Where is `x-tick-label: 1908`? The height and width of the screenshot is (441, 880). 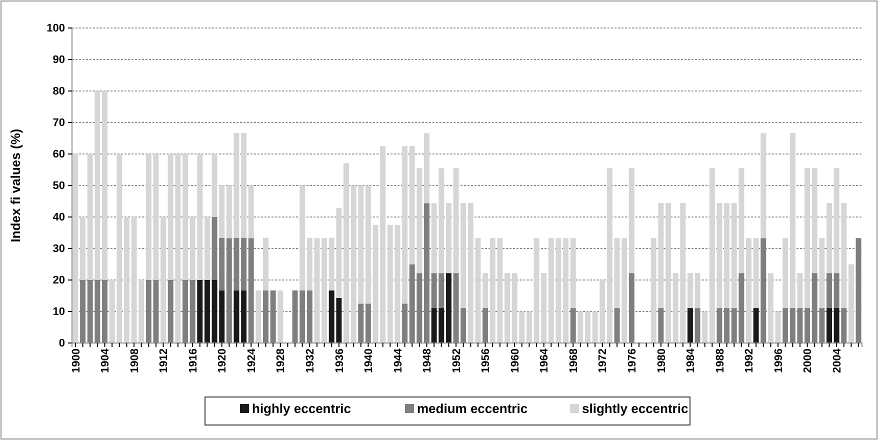
x-tick-label: 1908 is located at coordinates (134, 360).